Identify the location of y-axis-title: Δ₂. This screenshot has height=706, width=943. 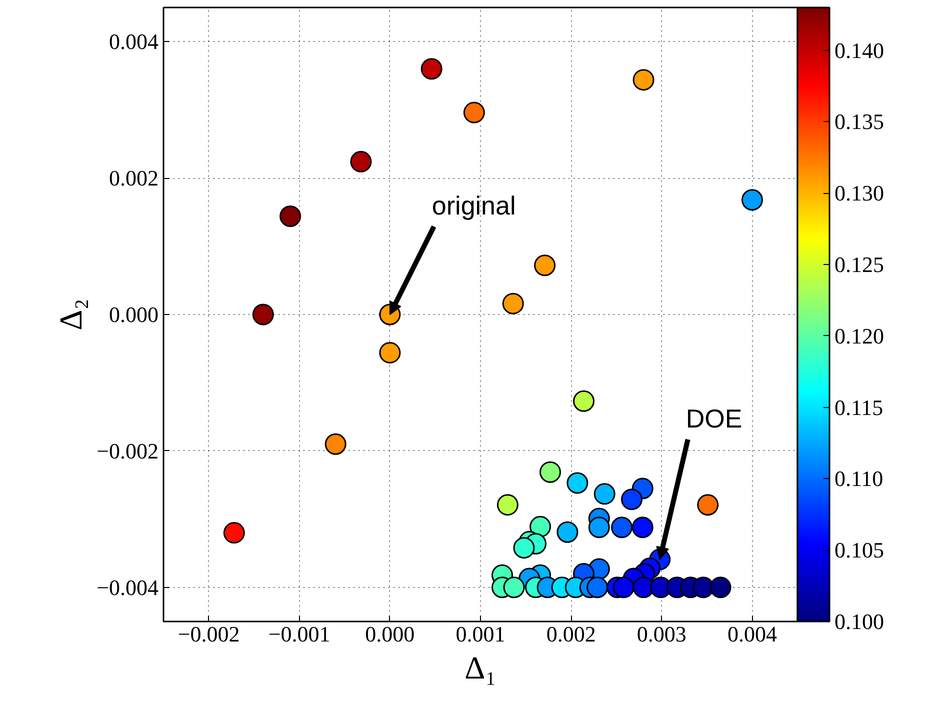
(70, 314).